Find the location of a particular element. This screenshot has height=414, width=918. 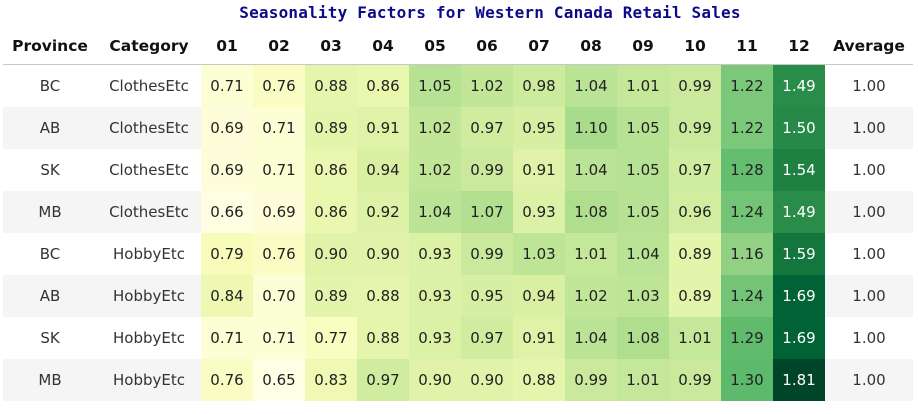

heatmap-cell: 1.54 is located at coordinates (799, 170).